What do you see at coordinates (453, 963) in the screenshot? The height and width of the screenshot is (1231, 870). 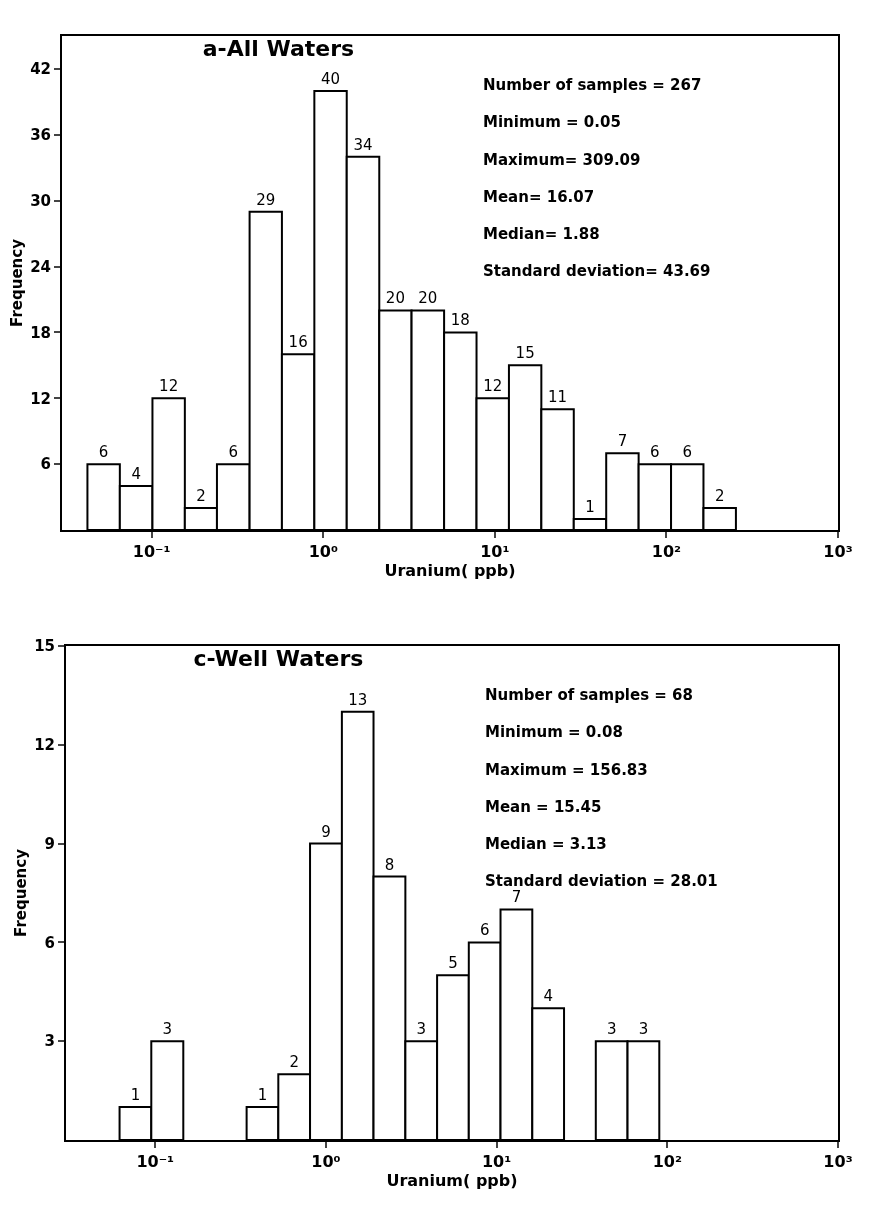 I see `data-label: 5` at bounding box center [453, 963].